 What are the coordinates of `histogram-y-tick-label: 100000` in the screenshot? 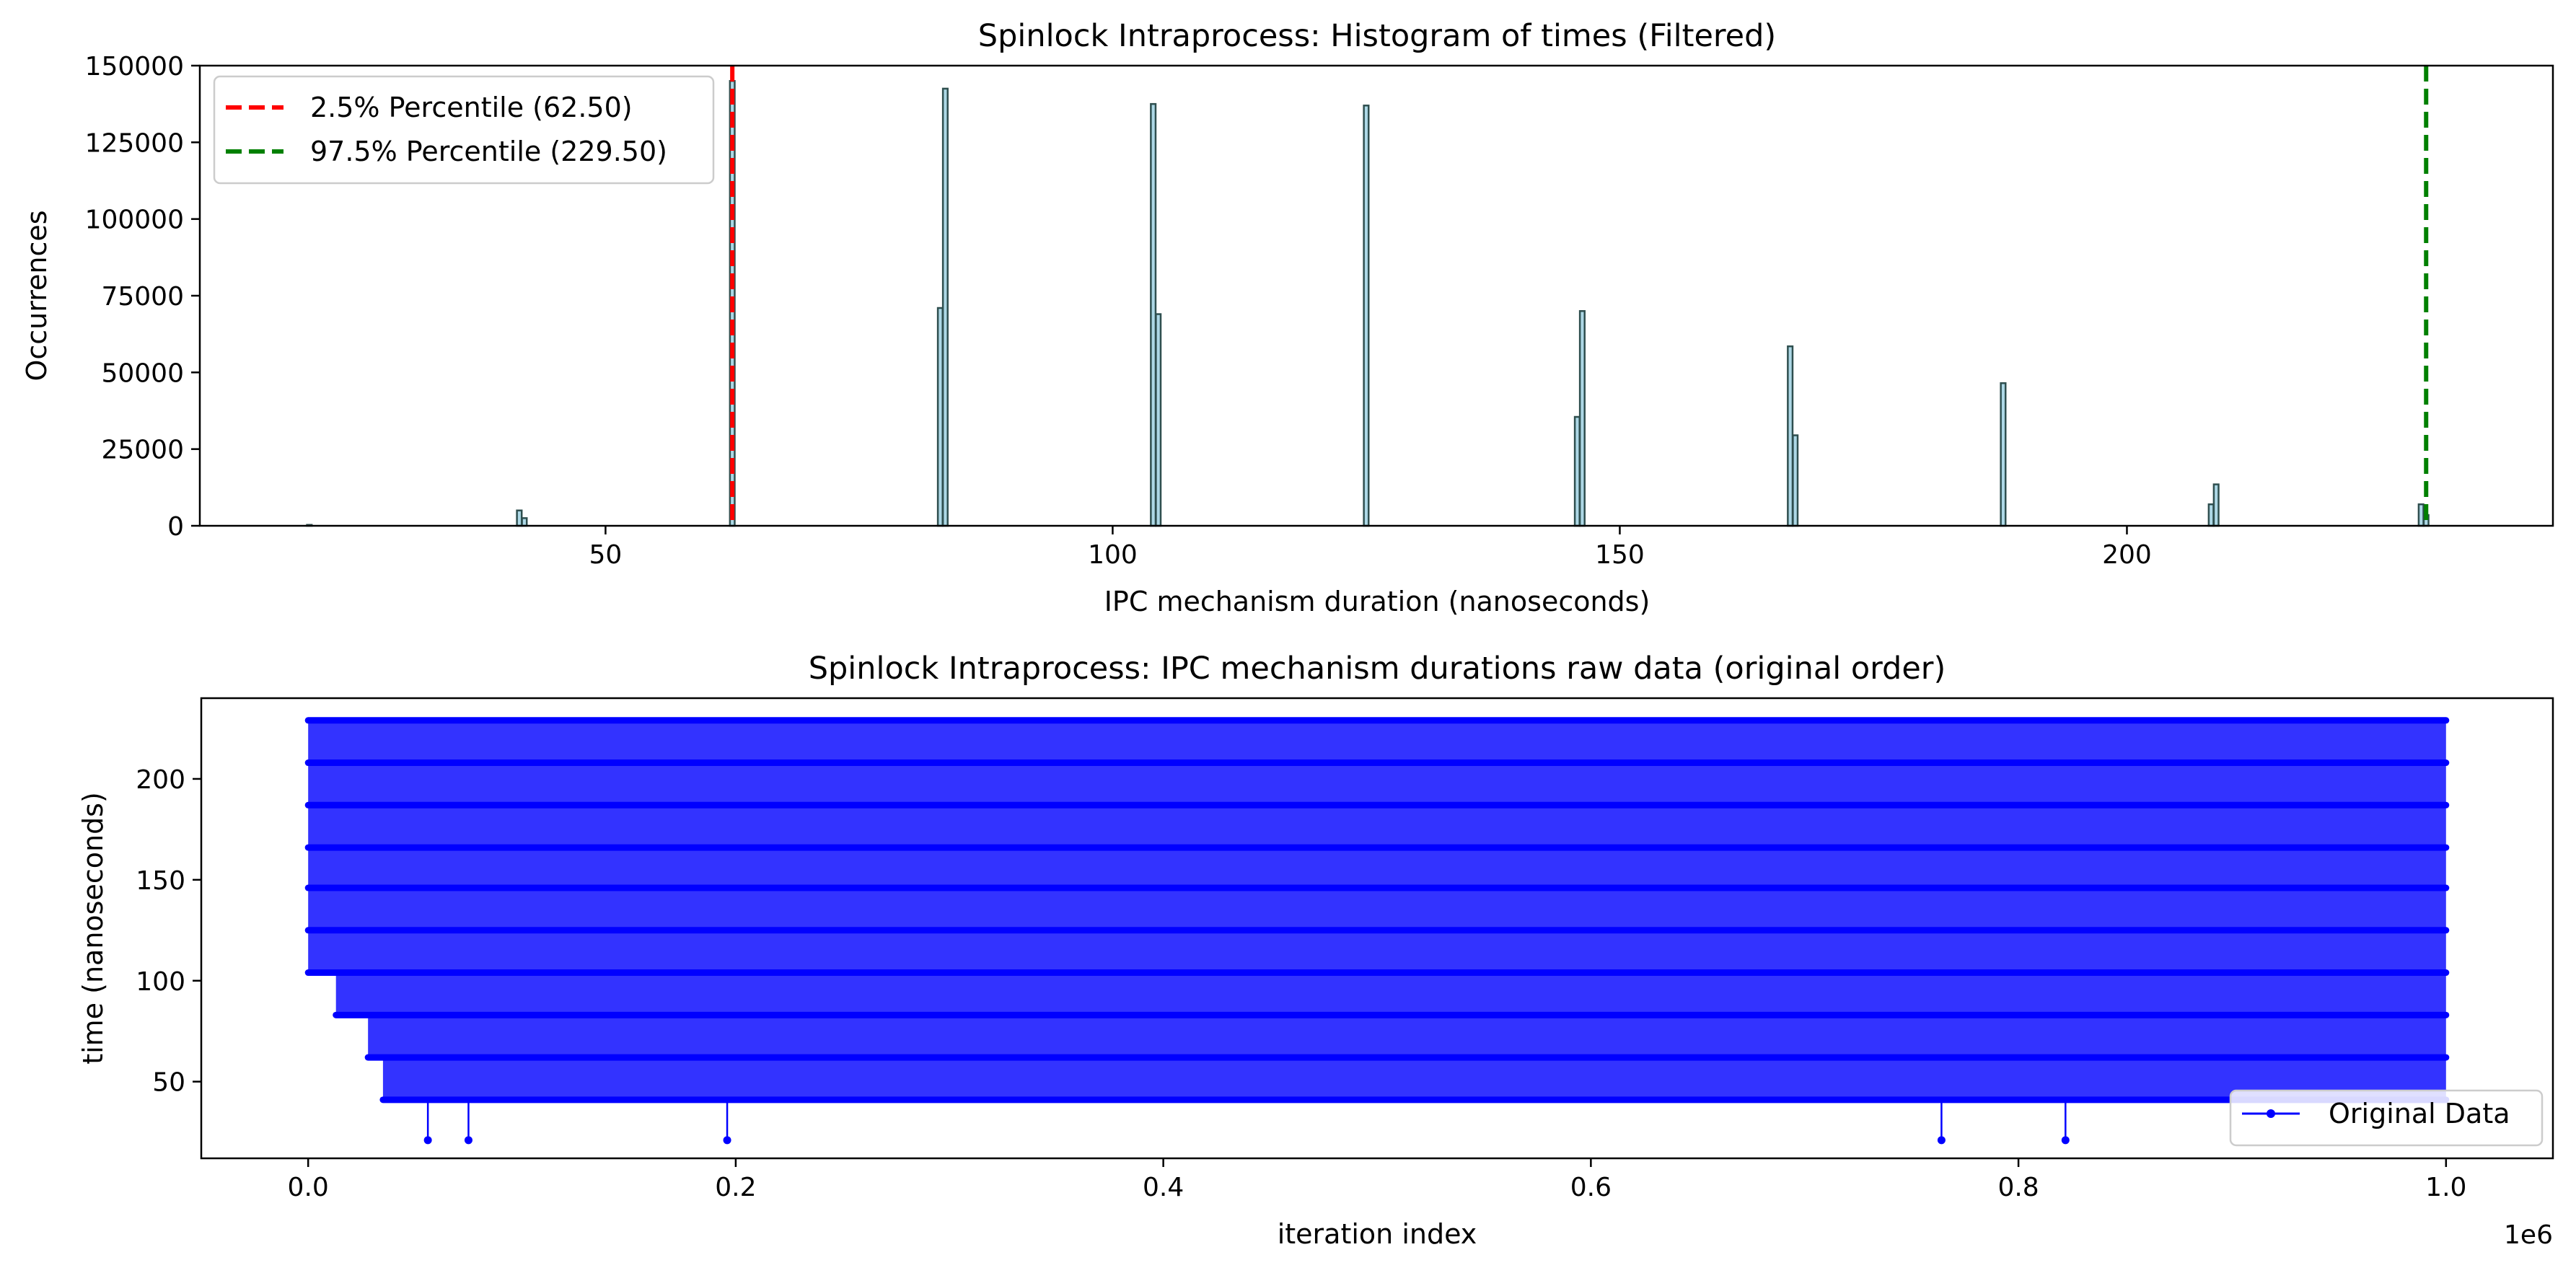 It's located at (134, 221).